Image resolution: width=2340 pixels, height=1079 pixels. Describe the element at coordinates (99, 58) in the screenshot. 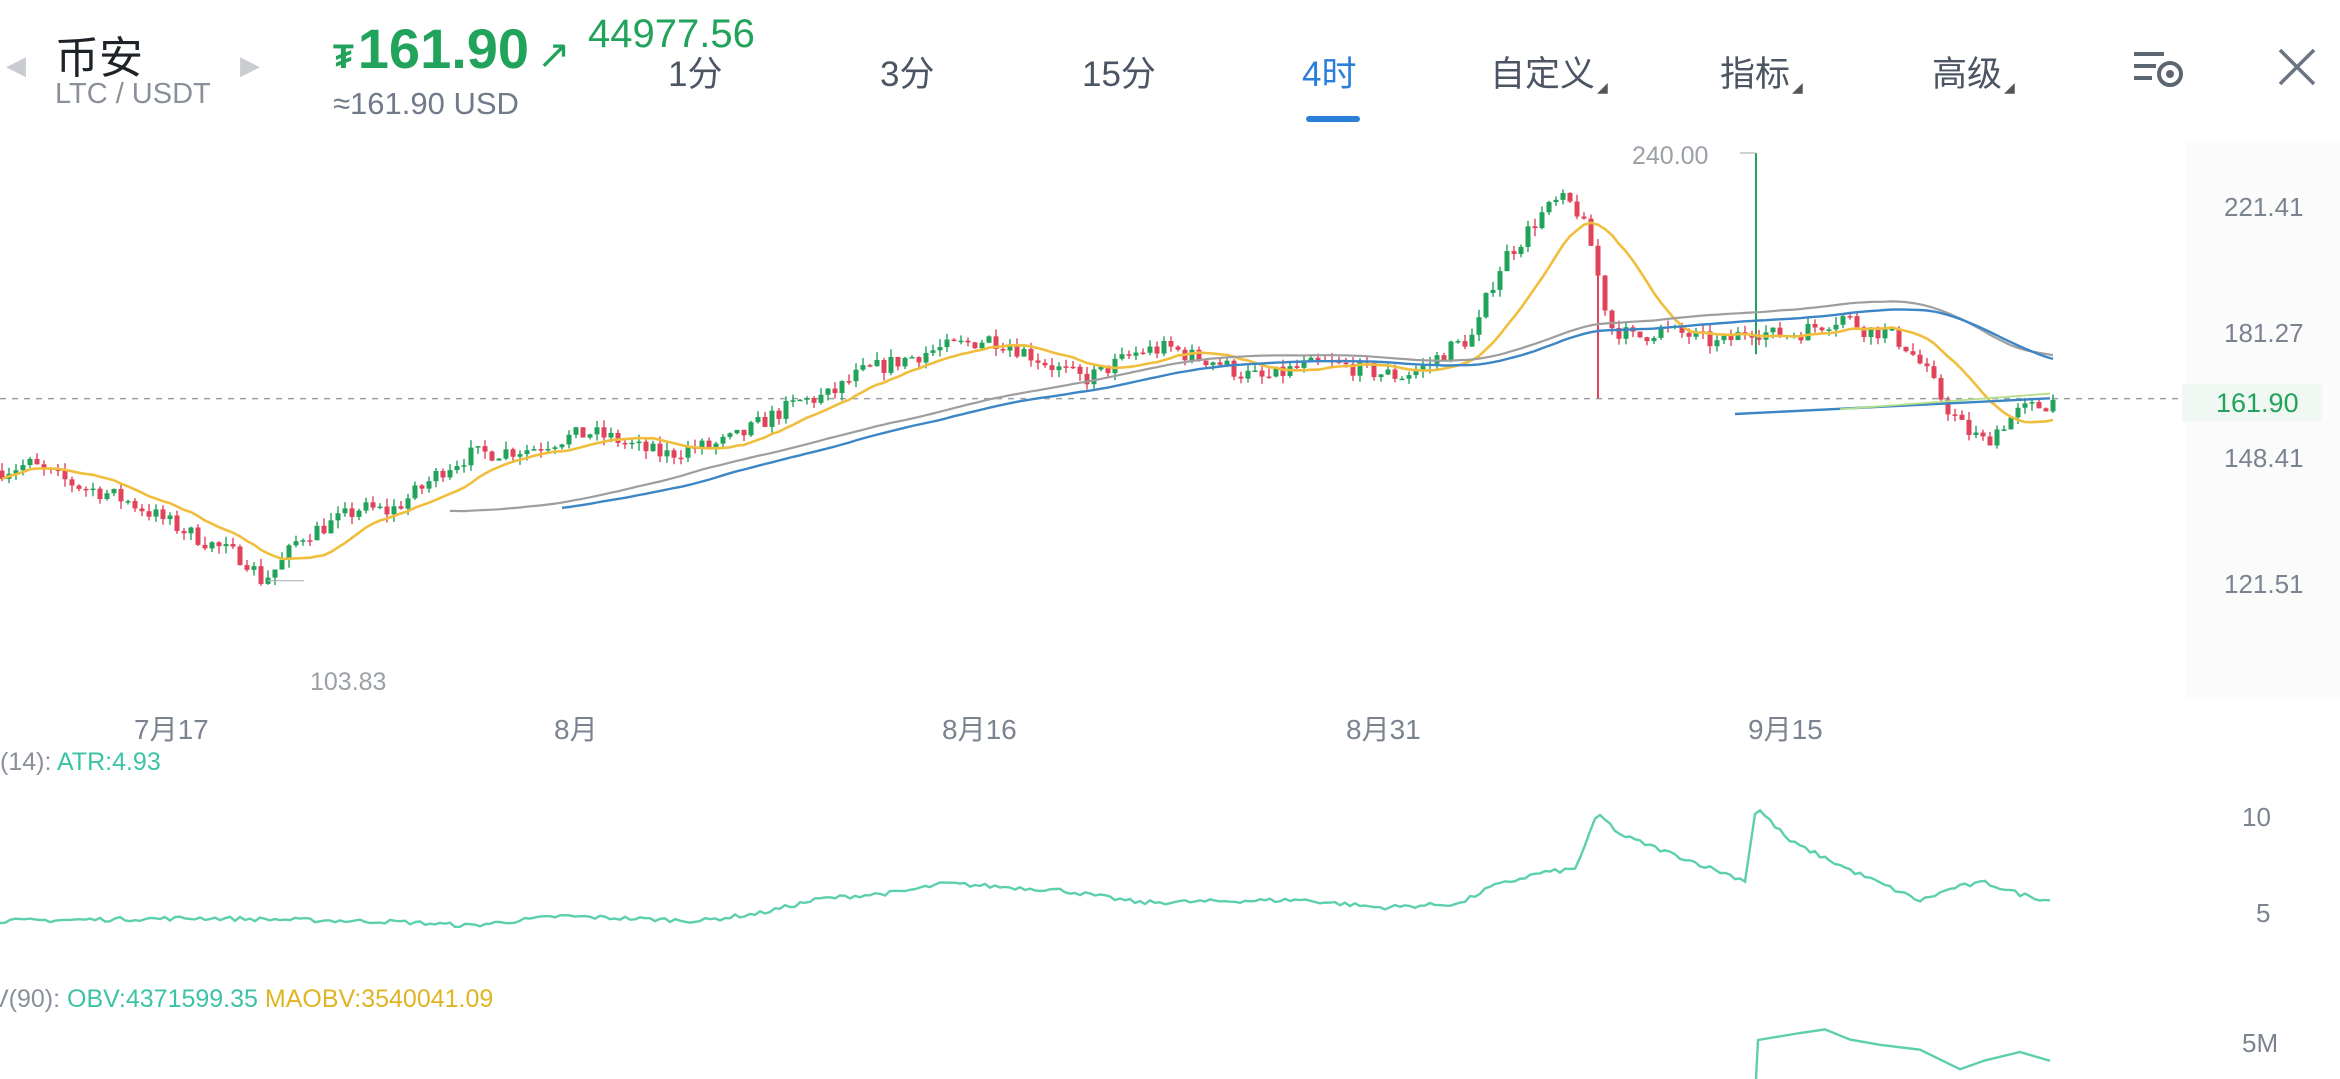

I see `exchange-name: 币安` at that location.